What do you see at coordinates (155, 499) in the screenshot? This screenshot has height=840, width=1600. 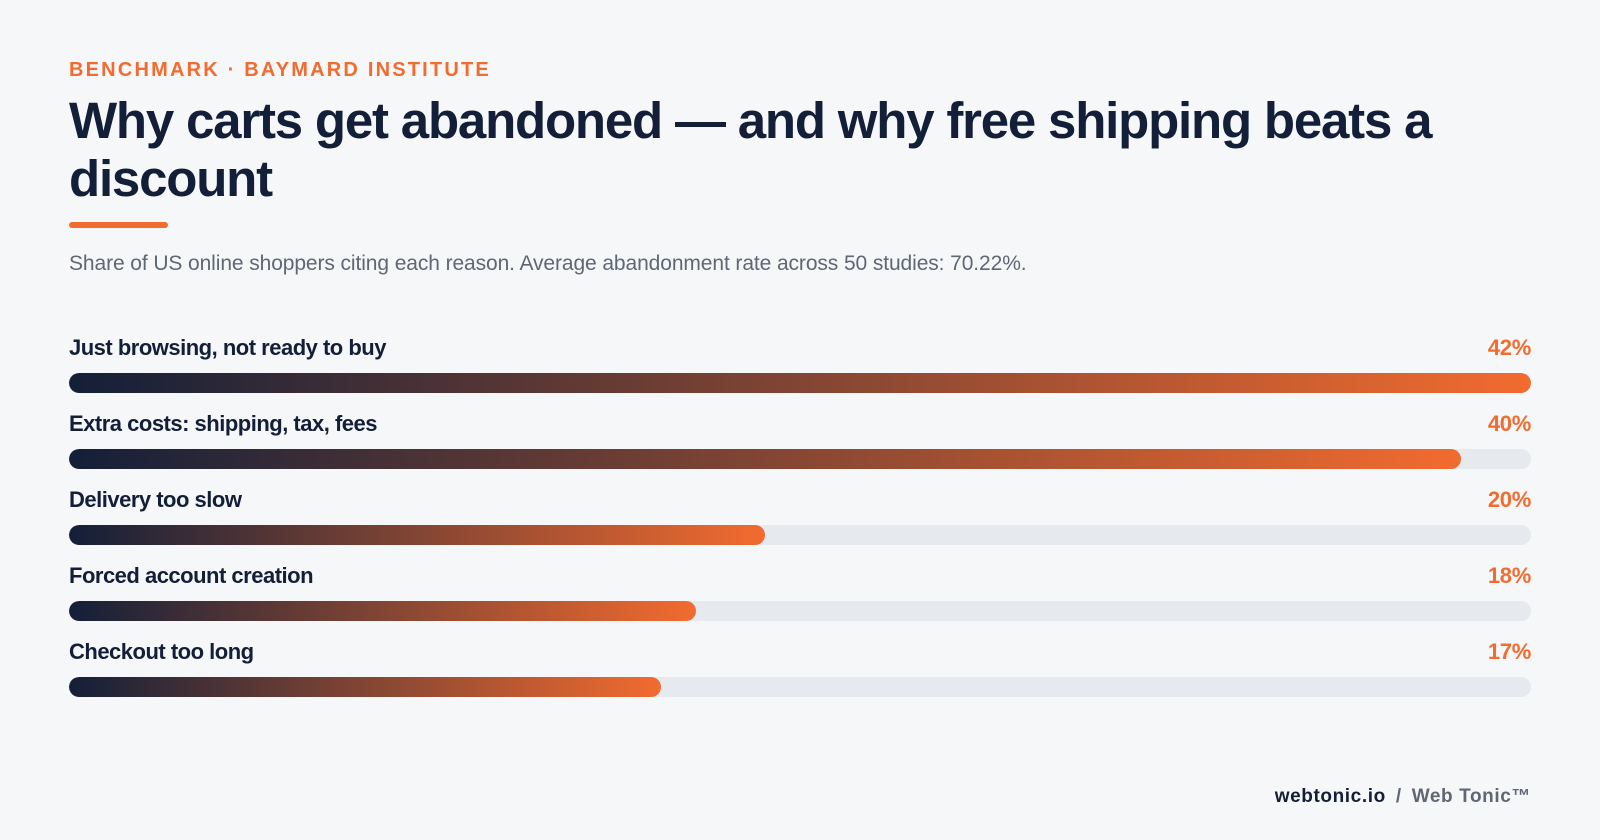 I see `bar-label: Delivery too slow` at bounding box center [155, 499].